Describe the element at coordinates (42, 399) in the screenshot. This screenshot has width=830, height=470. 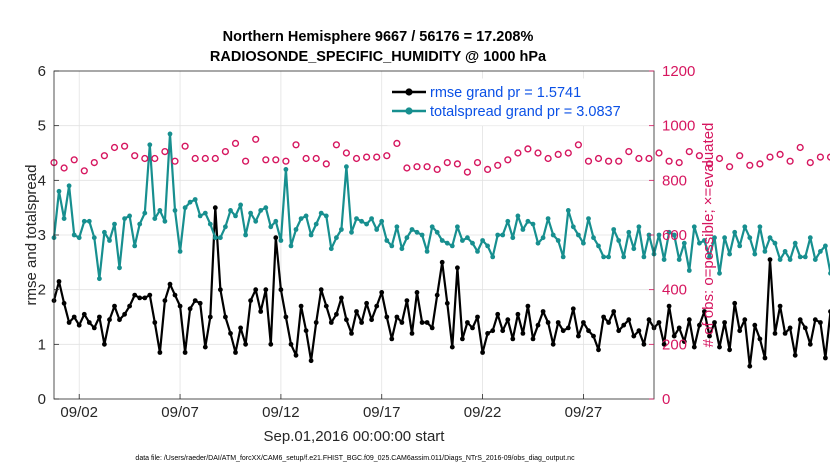
I see `y-tick-left-label: 0` at that location.